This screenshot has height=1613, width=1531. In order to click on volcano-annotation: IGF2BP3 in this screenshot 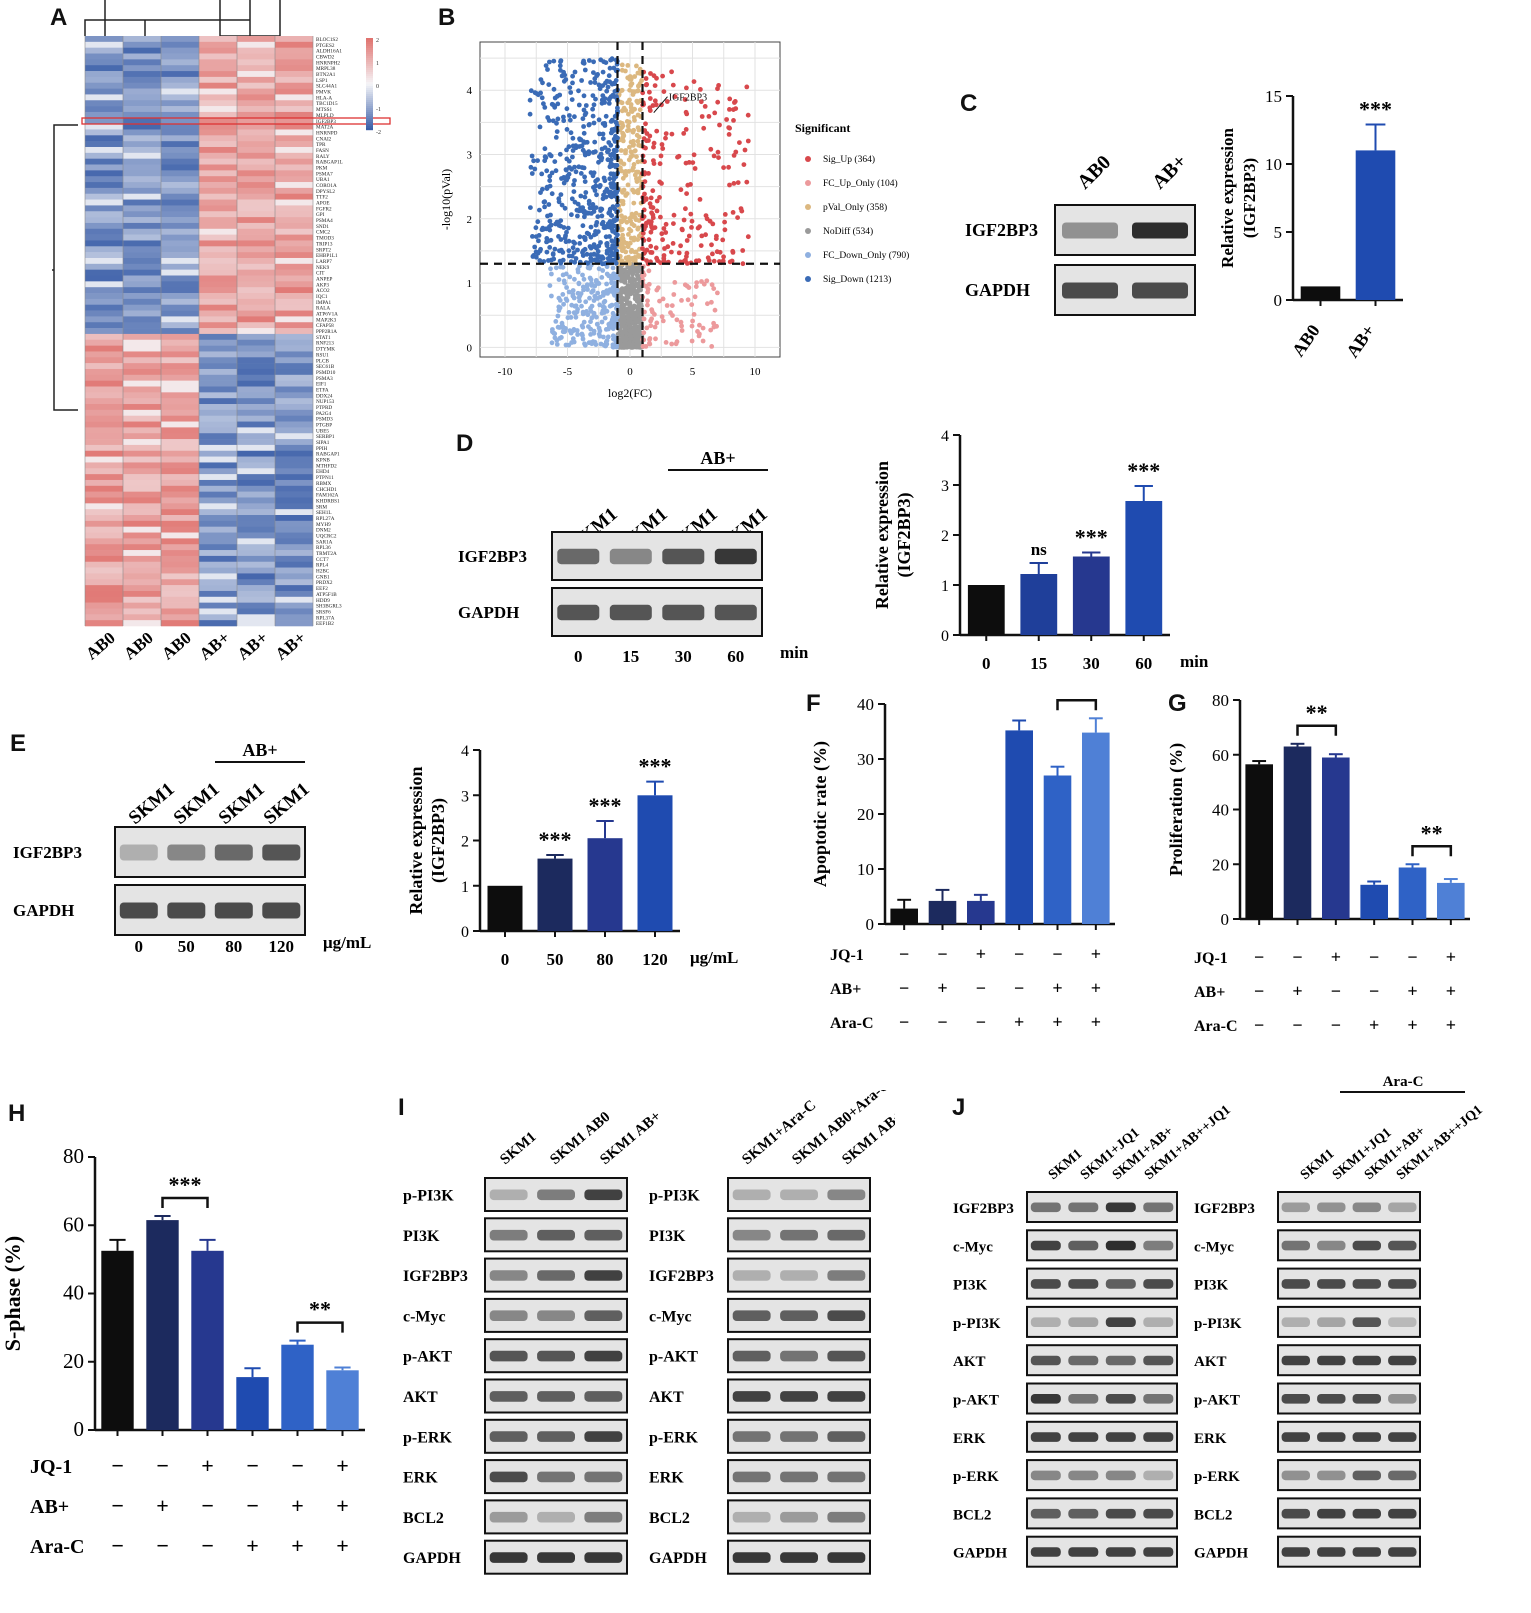, I will do `click(688, 98)`.